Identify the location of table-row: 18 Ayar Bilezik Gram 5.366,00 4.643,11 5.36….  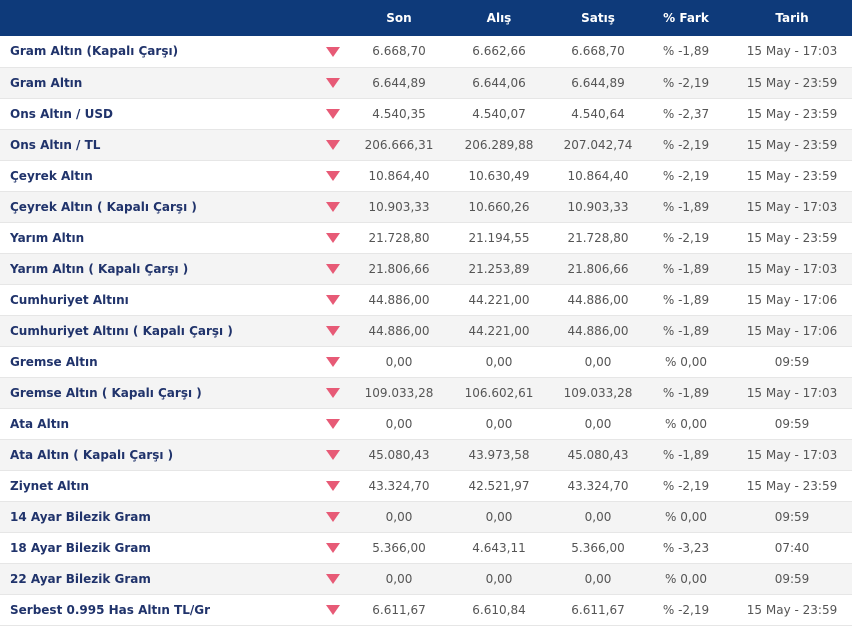
(426, 548).